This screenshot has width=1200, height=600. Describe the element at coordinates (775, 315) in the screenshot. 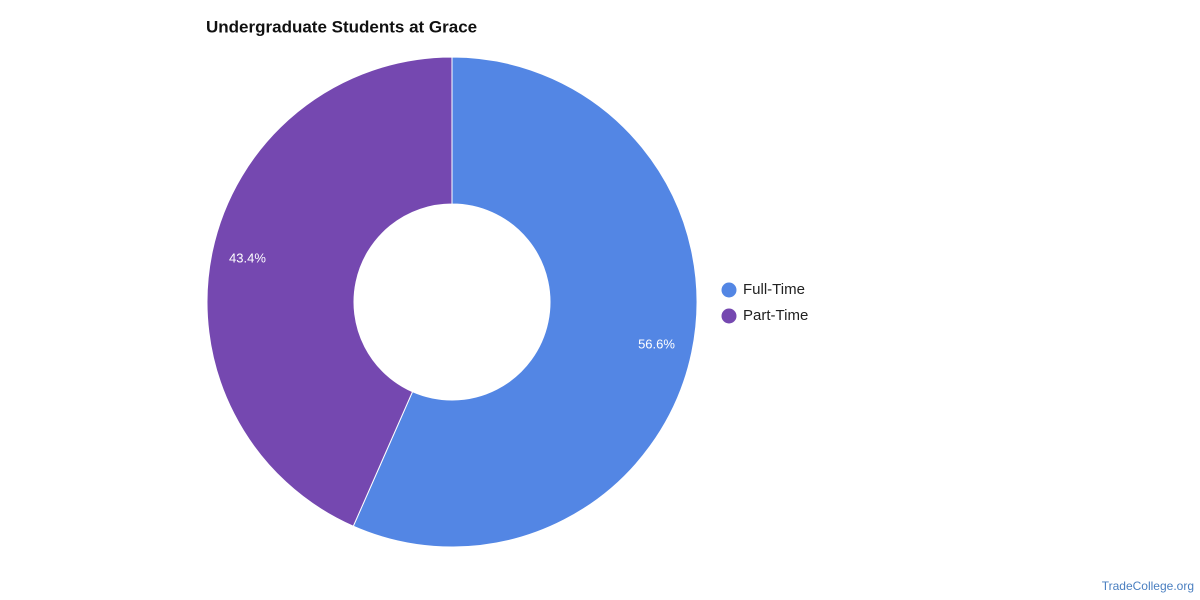

I see `legend-label: Part-Time` at that location.